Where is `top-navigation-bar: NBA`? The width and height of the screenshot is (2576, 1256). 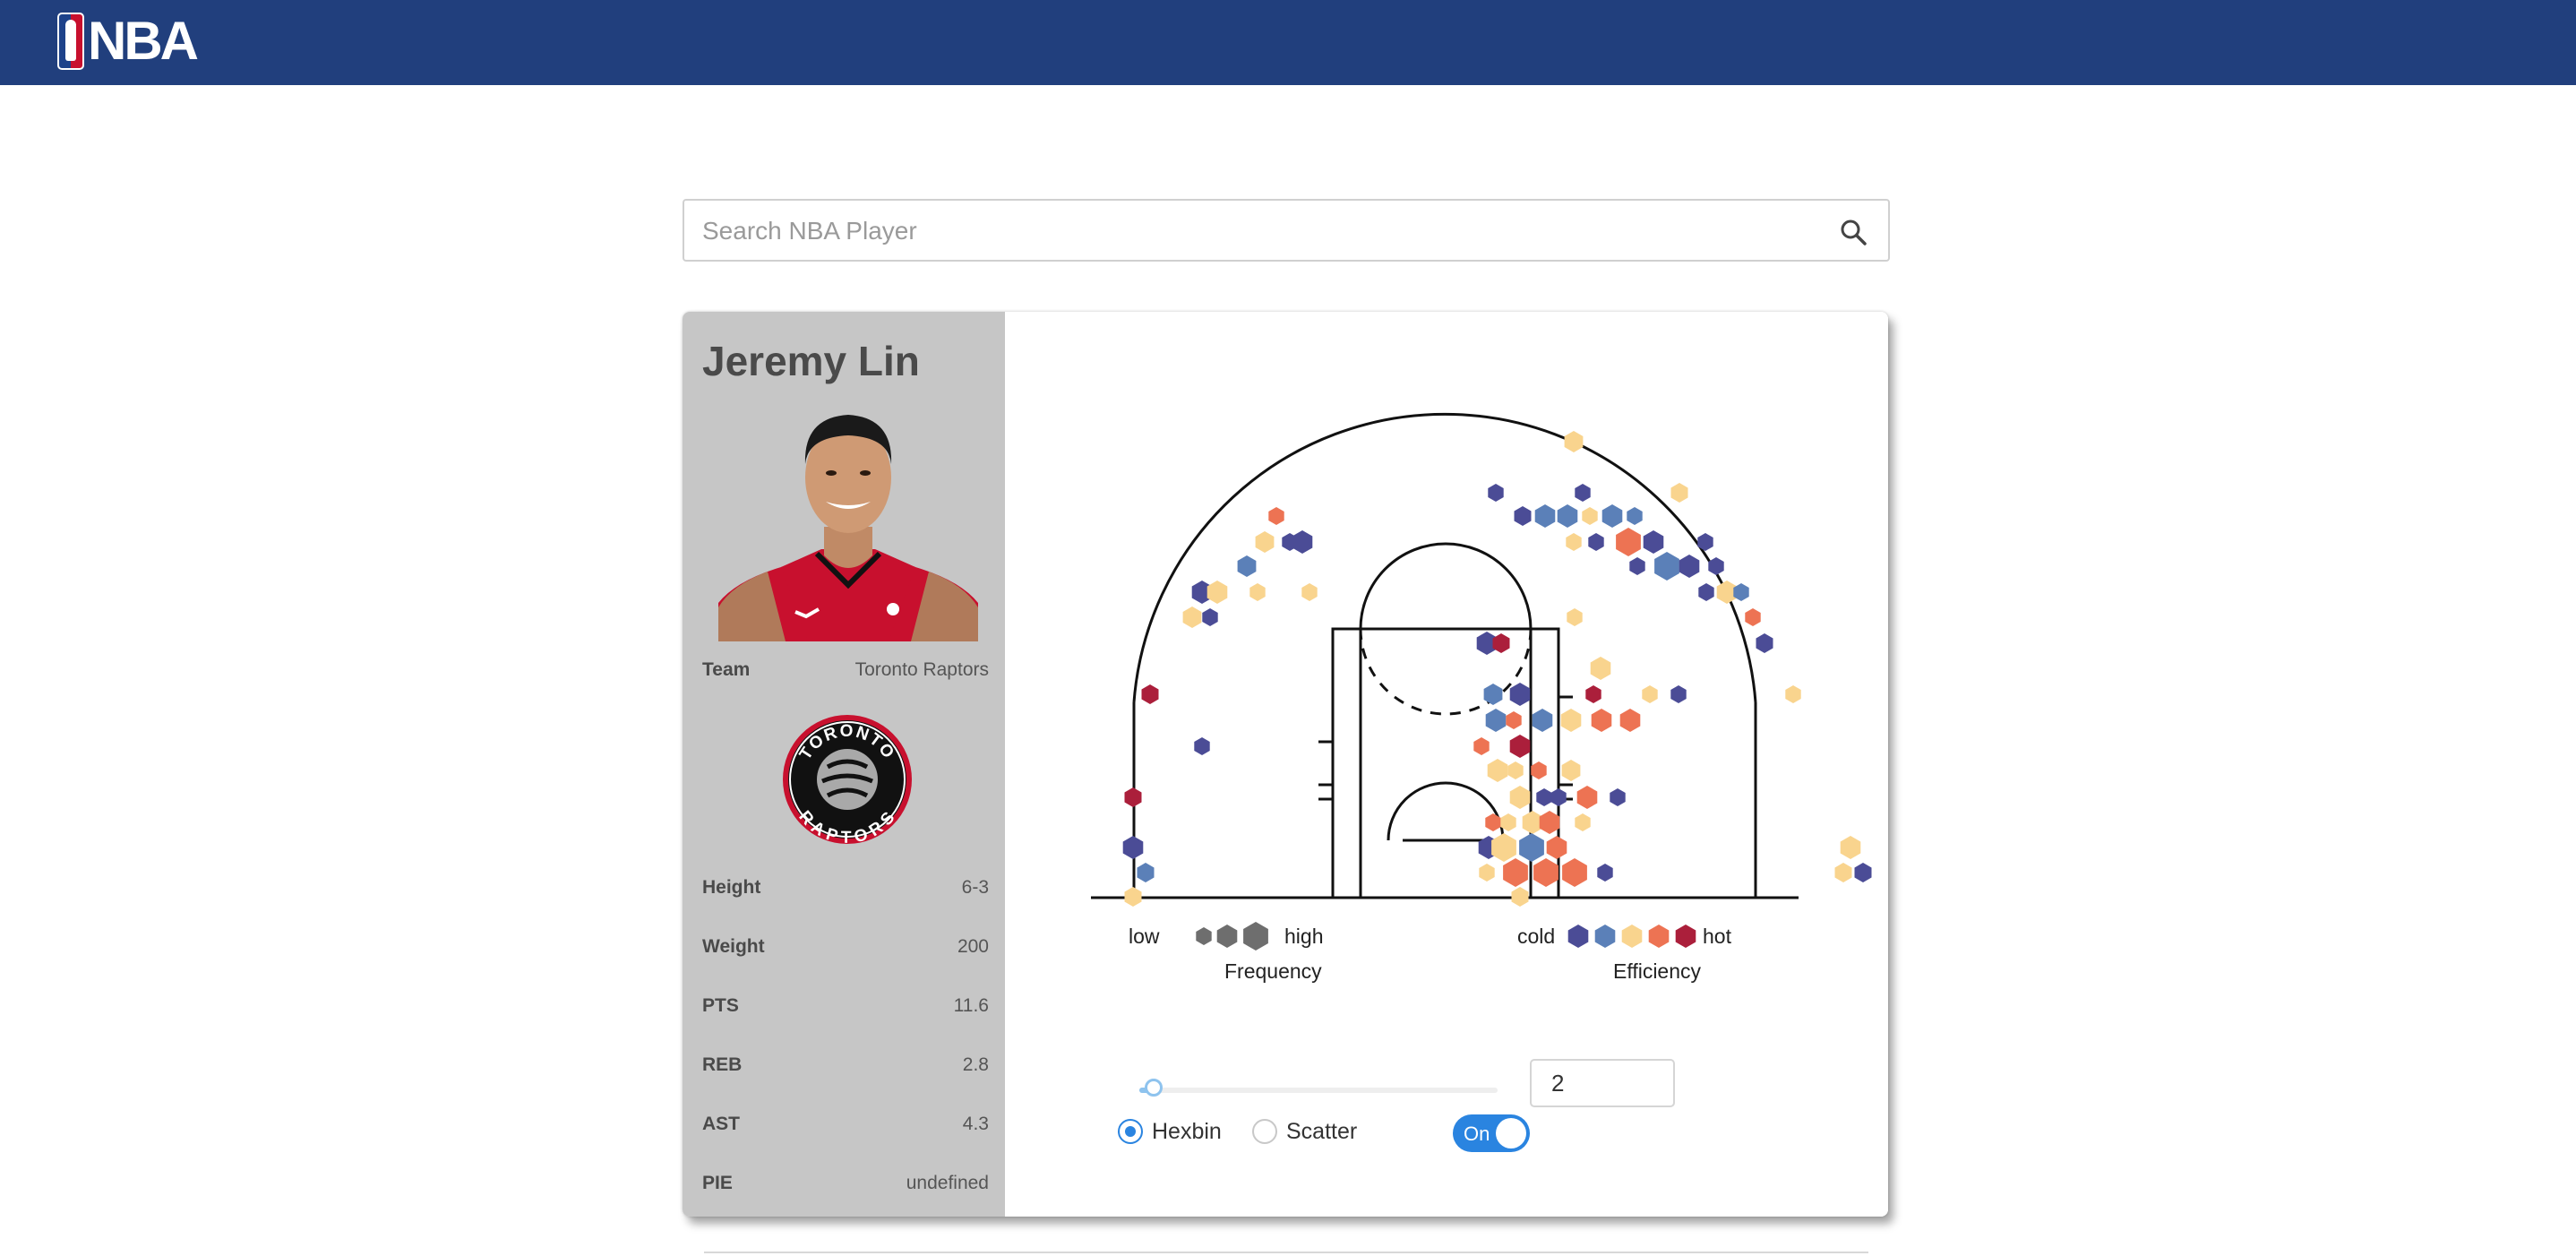 top-navigation-bar: NBA is located at coordinates (1288, 42).